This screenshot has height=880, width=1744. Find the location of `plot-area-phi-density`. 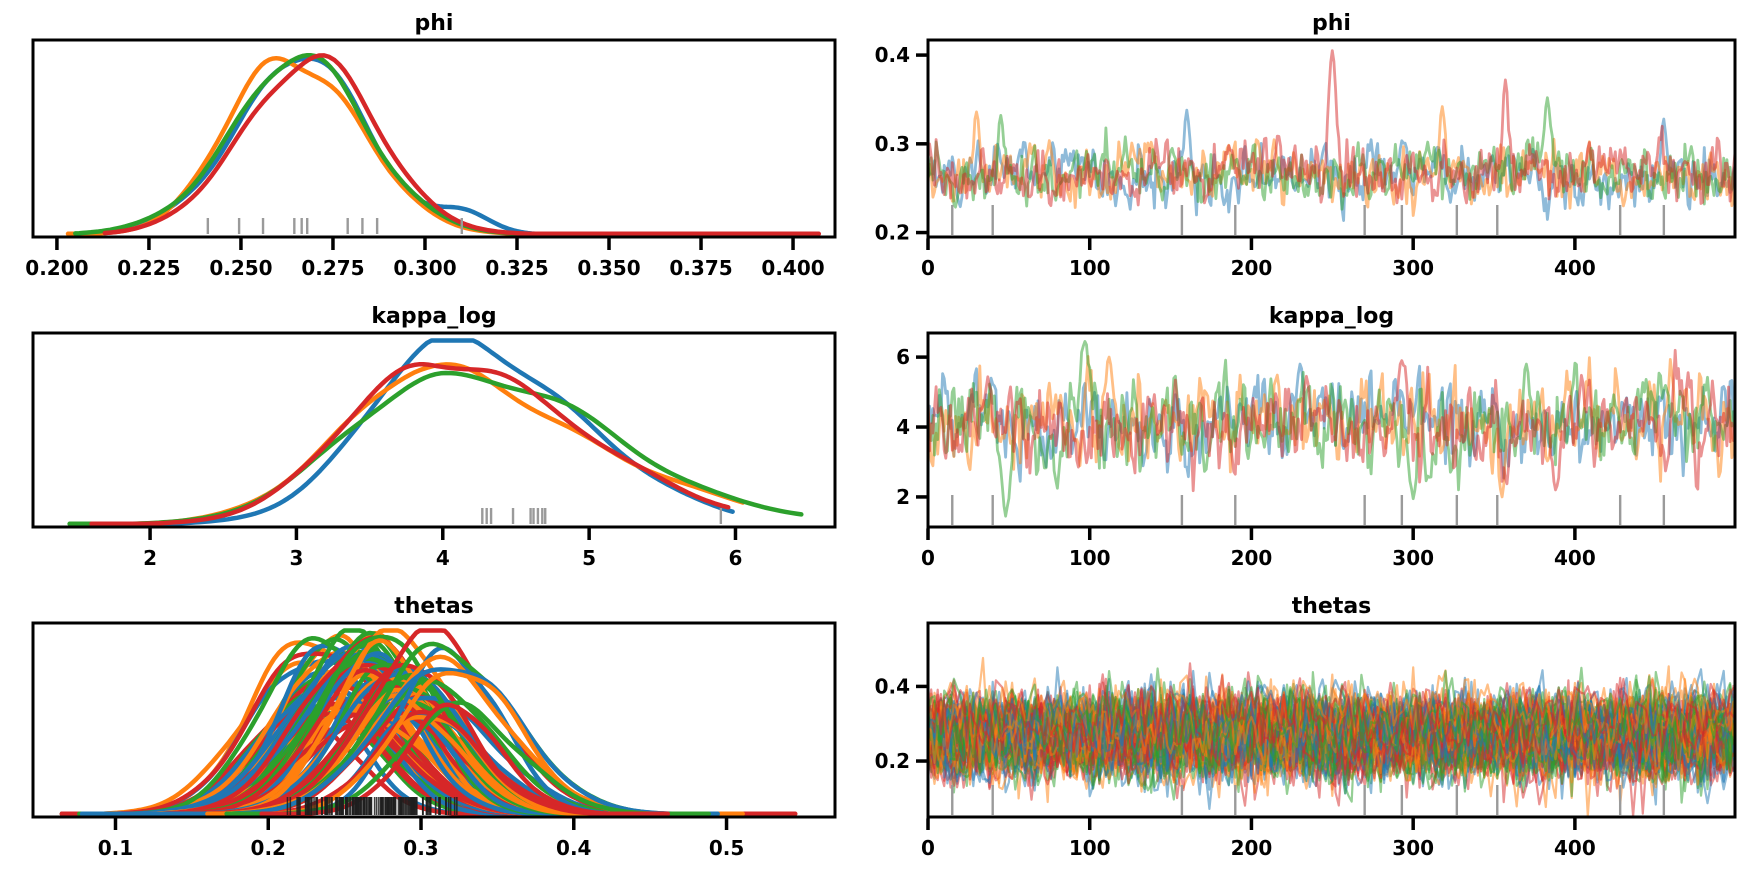

plot-area-phi-density is located at coordinates (443, 144).